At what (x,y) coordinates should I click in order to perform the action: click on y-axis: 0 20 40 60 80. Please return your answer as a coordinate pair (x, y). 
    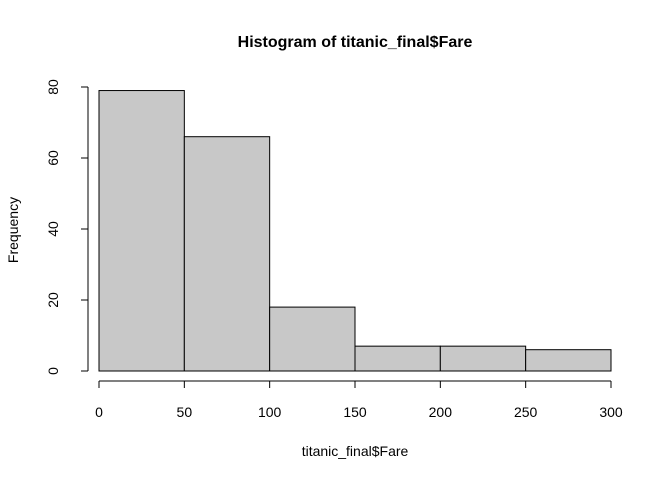
    Looking at the image, I should click on (67, 227).